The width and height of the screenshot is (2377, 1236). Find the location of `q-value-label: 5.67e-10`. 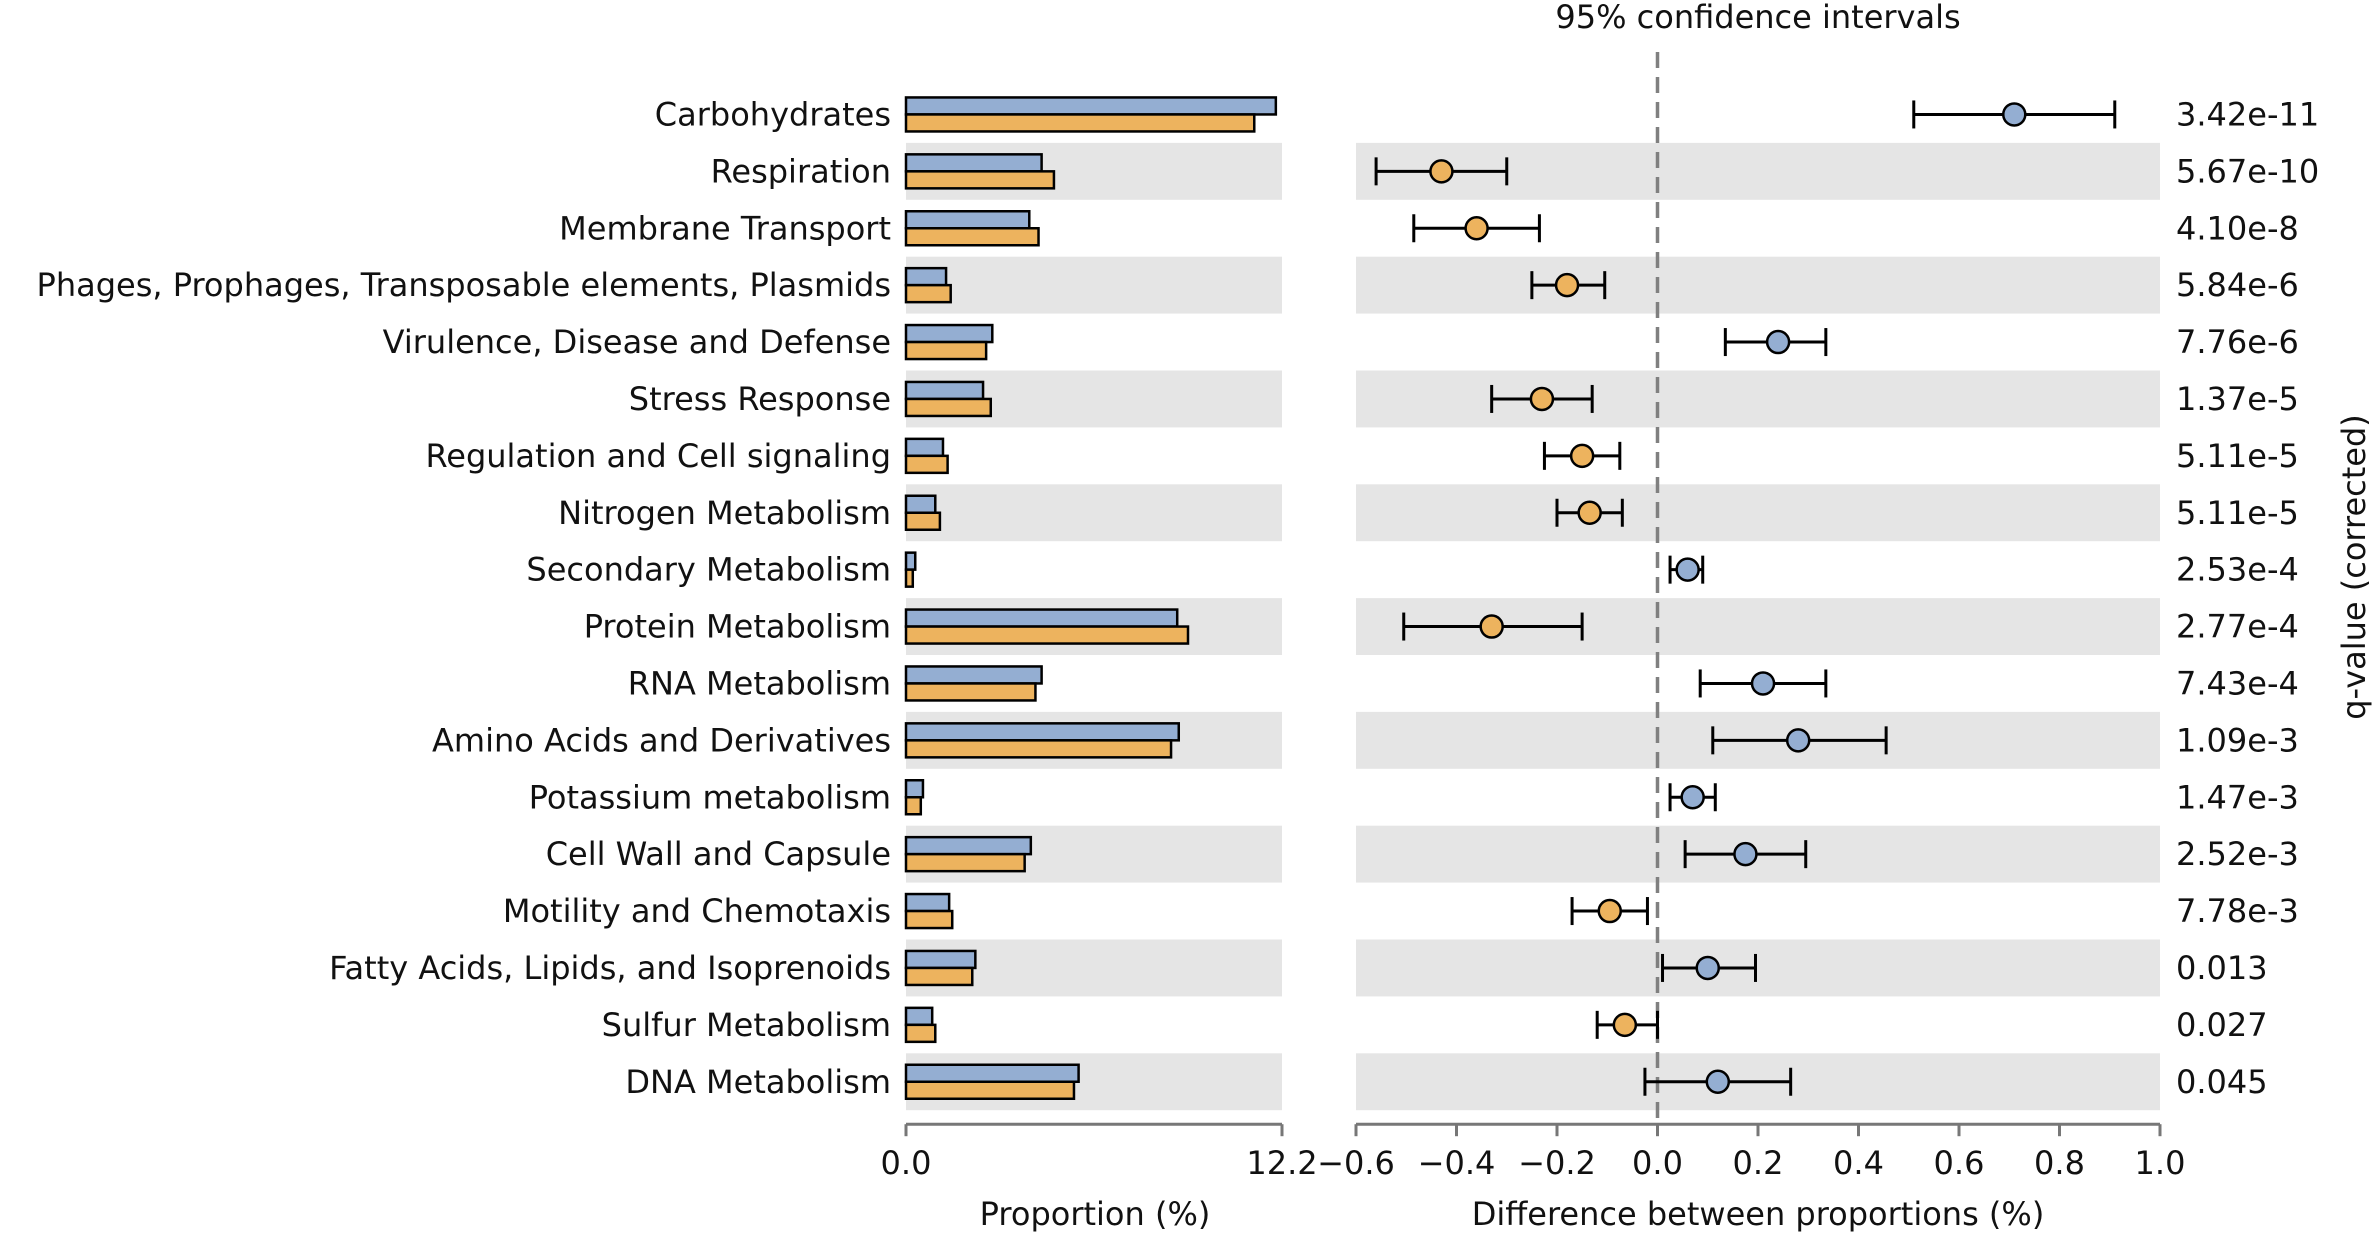

q-value-label: 5.67e-10 is located at coordinates (2247, 171).